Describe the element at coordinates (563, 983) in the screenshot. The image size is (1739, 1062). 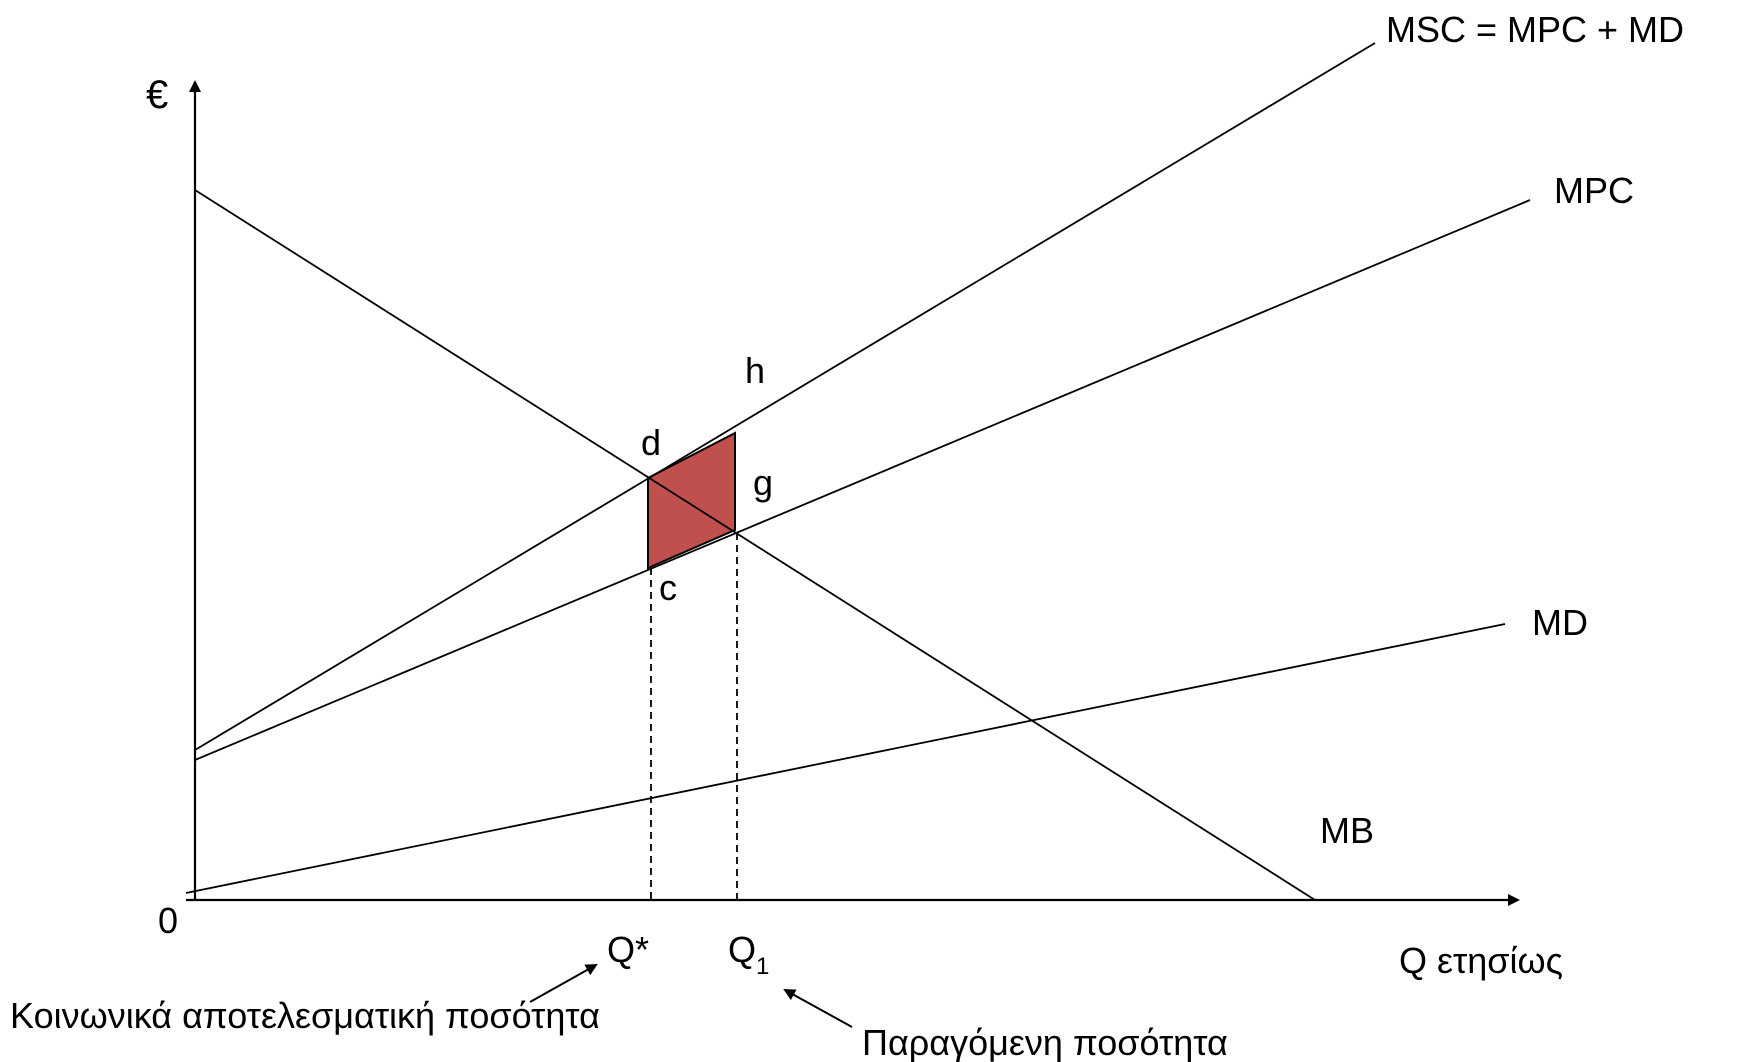
I see `efficient-arrow` at that location.